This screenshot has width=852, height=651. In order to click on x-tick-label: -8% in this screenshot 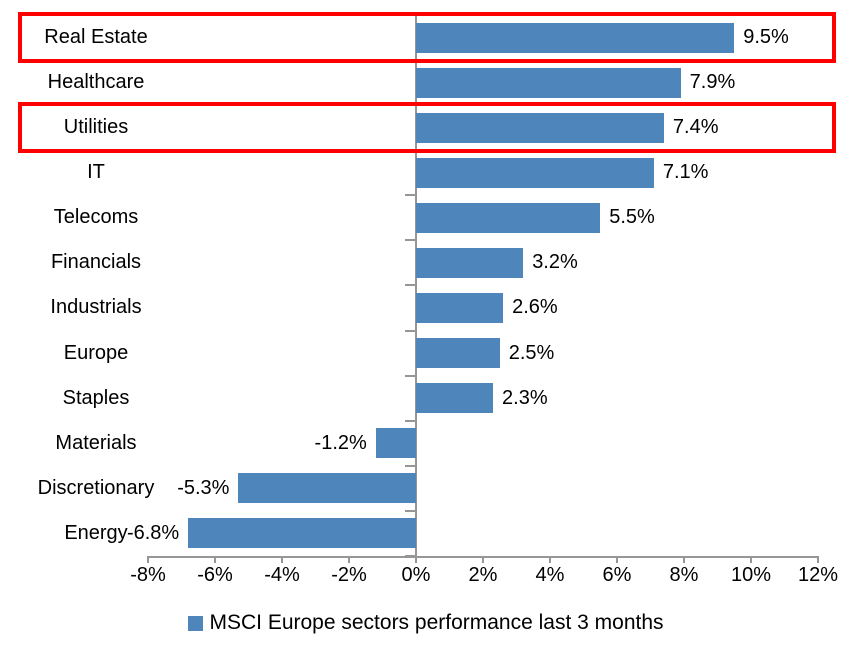, I will do `click(148, 575)`.